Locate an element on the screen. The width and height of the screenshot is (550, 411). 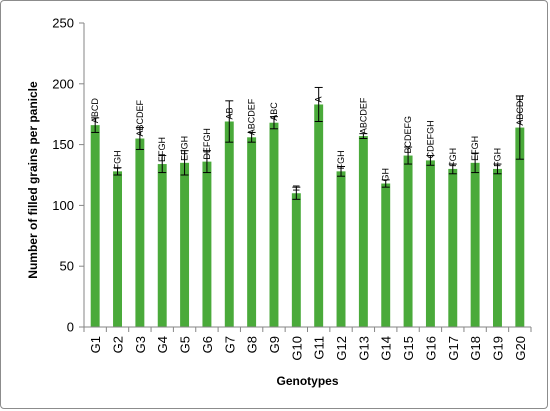
x-tick-label: G12 is located at coordinates (341, 348).